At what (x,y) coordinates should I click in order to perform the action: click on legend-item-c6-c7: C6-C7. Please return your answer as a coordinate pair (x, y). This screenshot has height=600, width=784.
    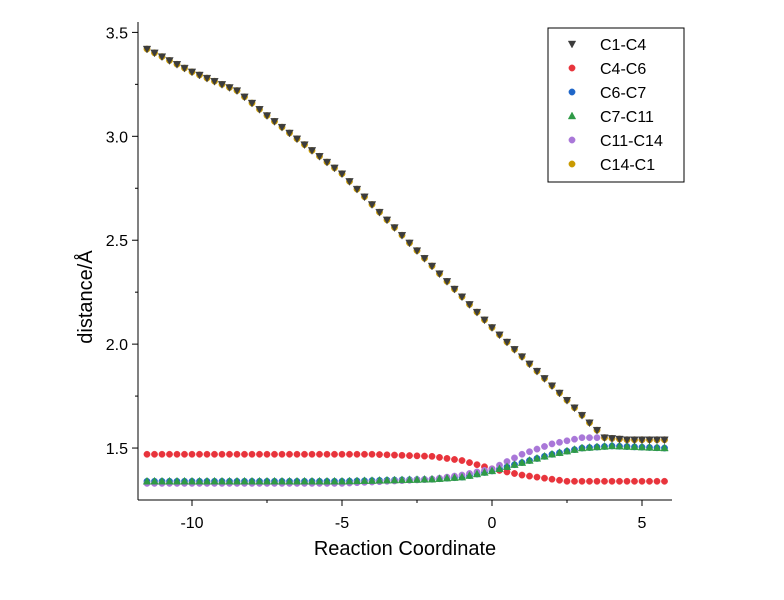
    Looking at the image, I should click on (607, 93).